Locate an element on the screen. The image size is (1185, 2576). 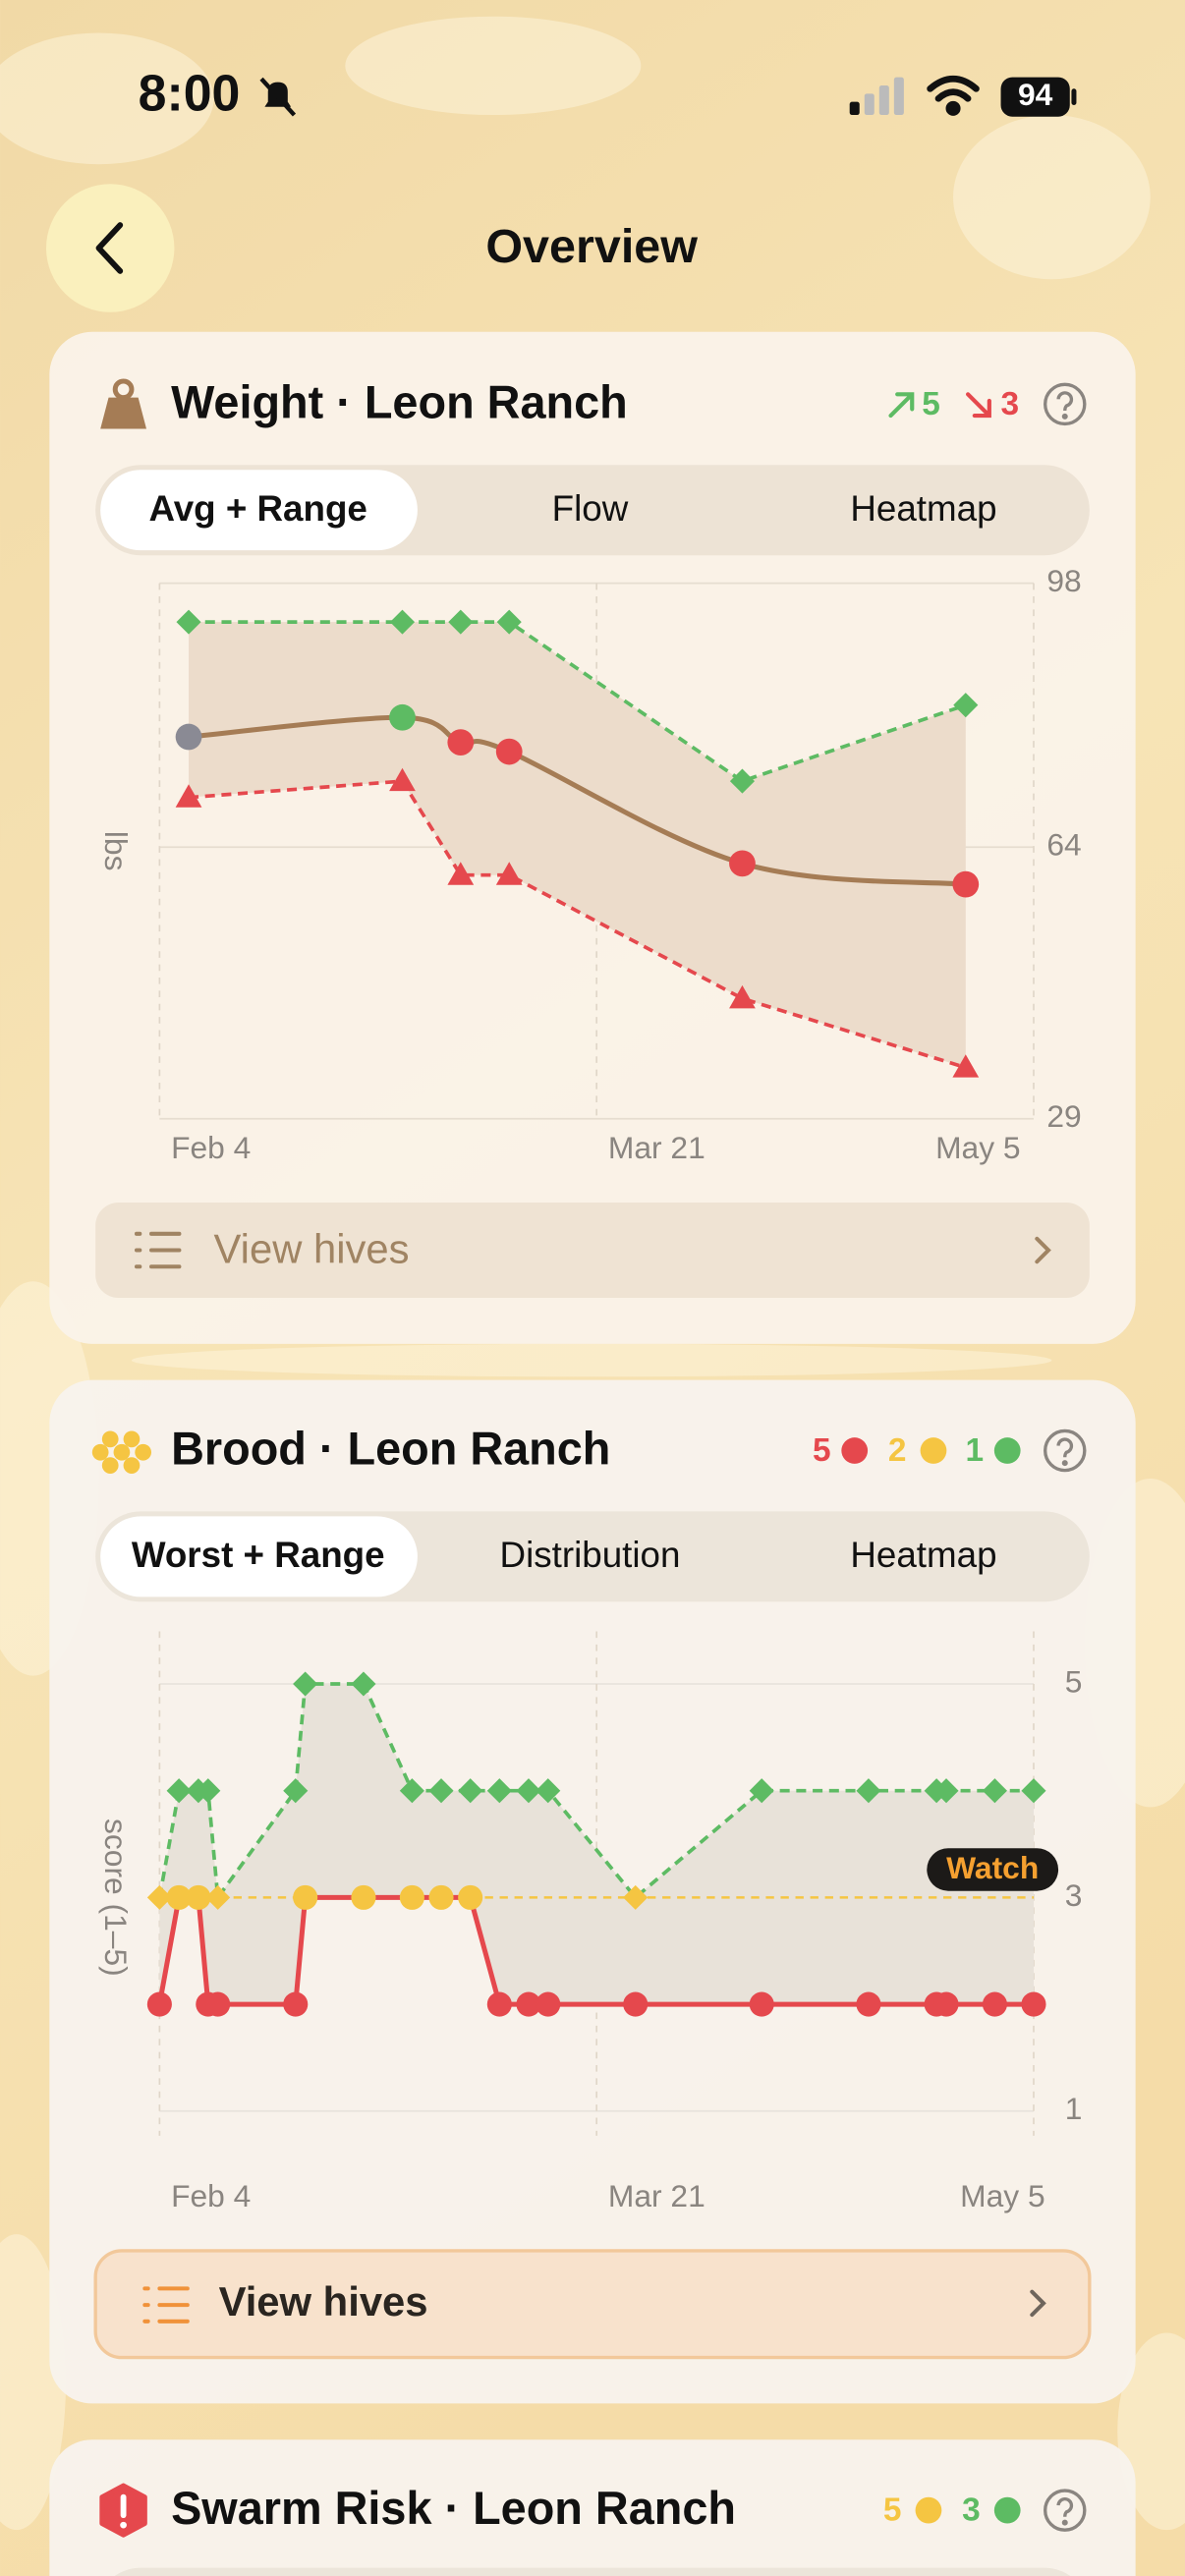
y-tick-label: 64 is located at coordinates (1064, 845).